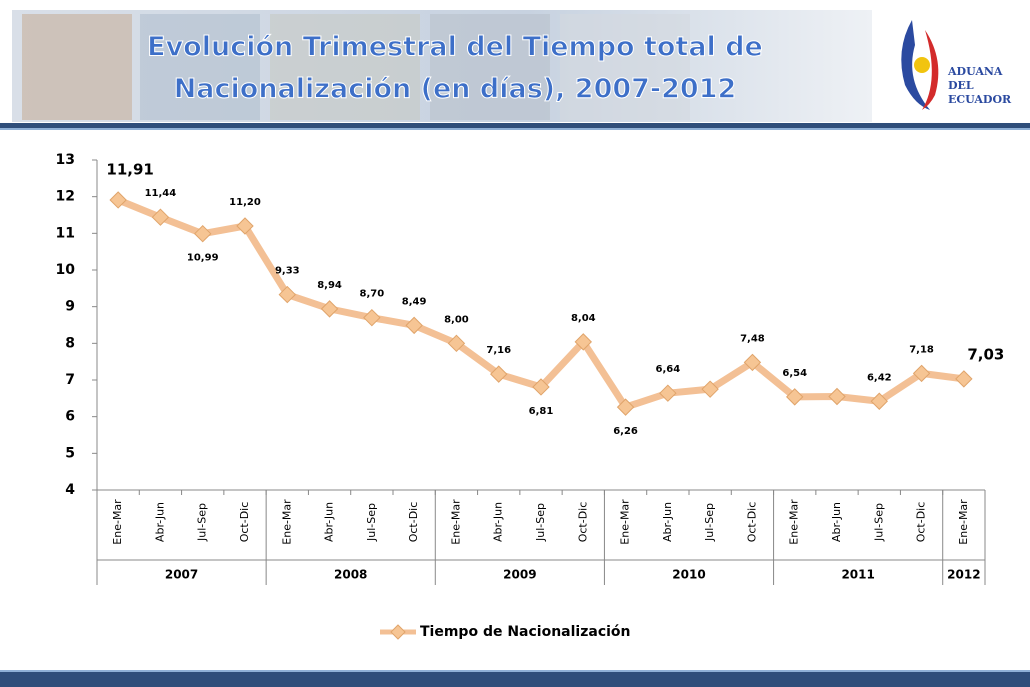  Describe the element at coordinates (65, 160) in the screenshot. I see `y-tick-label: 13` at that location.